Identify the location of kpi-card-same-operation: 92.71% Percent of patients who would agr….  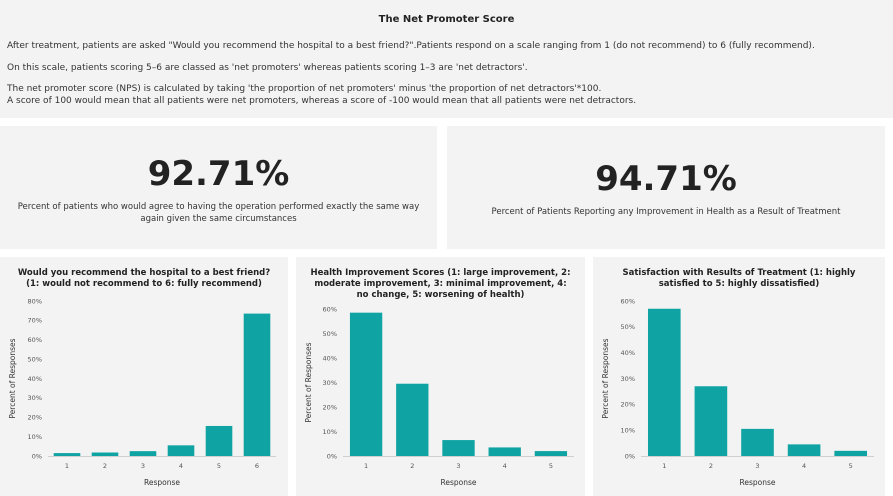
(218, 187).